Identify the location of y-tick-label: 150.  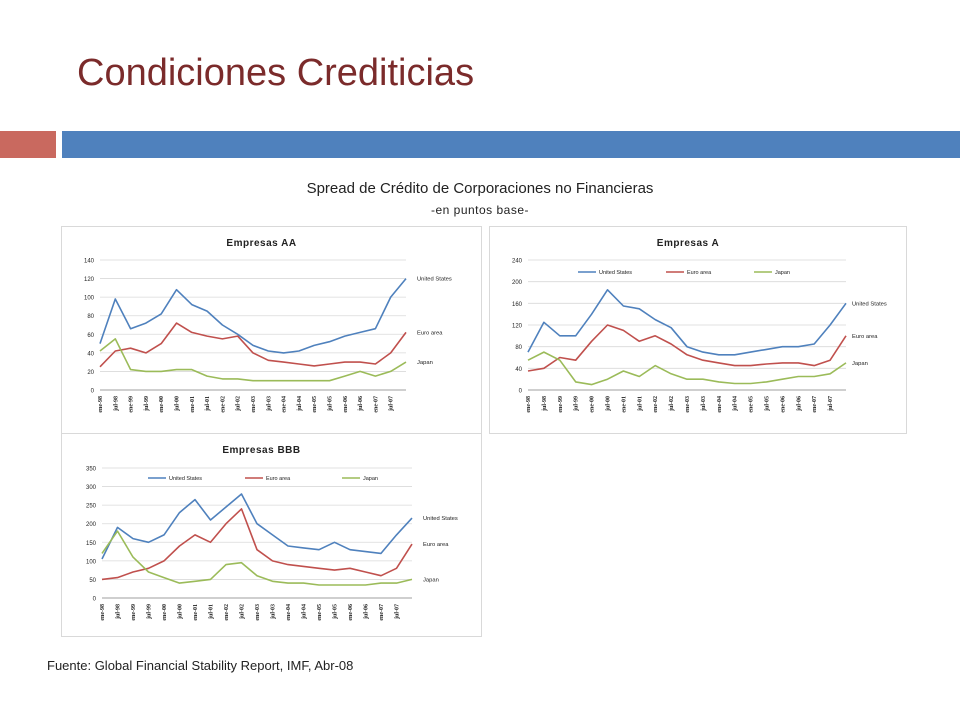
(91, 544).